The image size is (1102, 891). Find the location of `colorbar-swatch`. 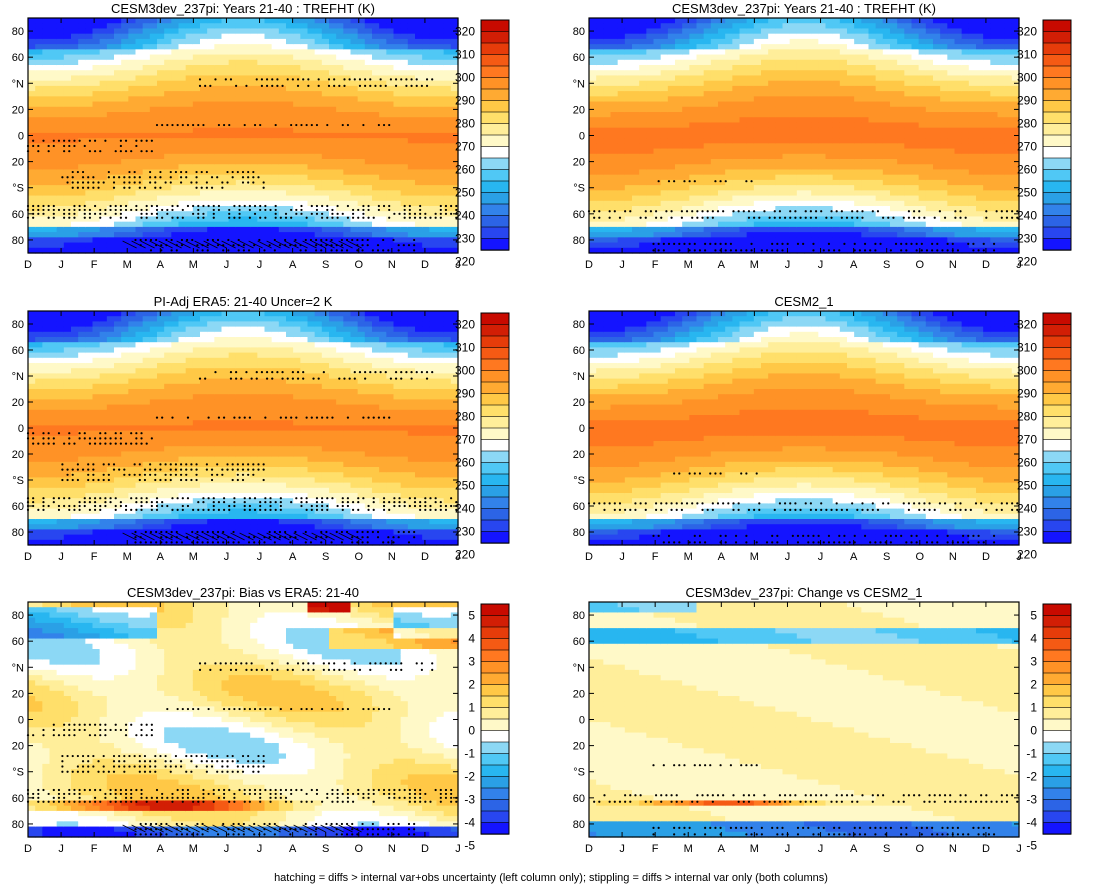

colorbar-swatch is located at coordinates (495, 37).